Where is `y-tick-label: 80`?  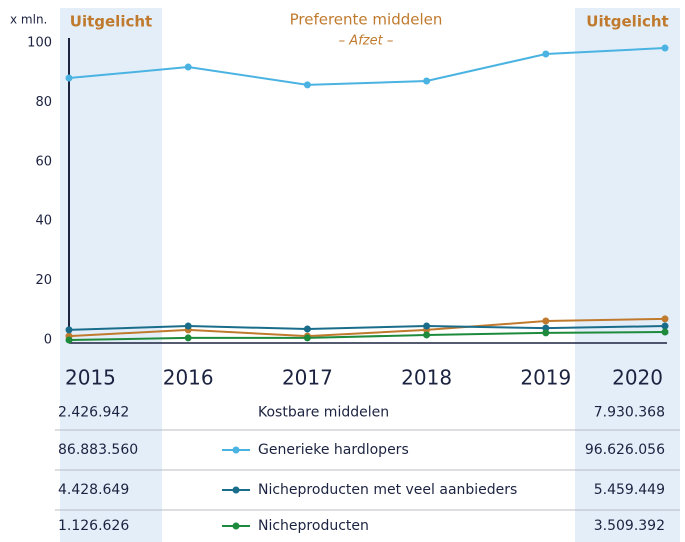
y-tick-label: 80 is located at coordinates (43, 102).